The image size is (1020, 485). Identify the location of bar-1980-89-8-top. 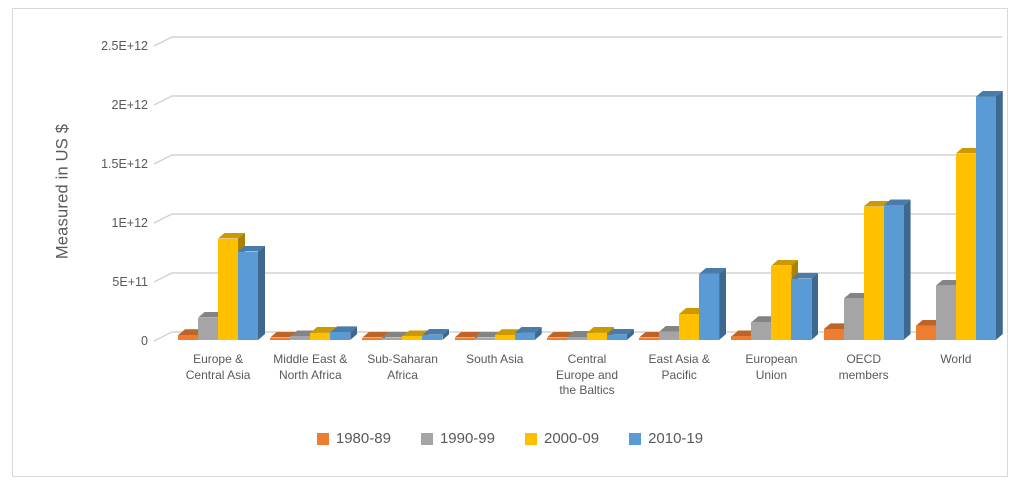
(929, 323).